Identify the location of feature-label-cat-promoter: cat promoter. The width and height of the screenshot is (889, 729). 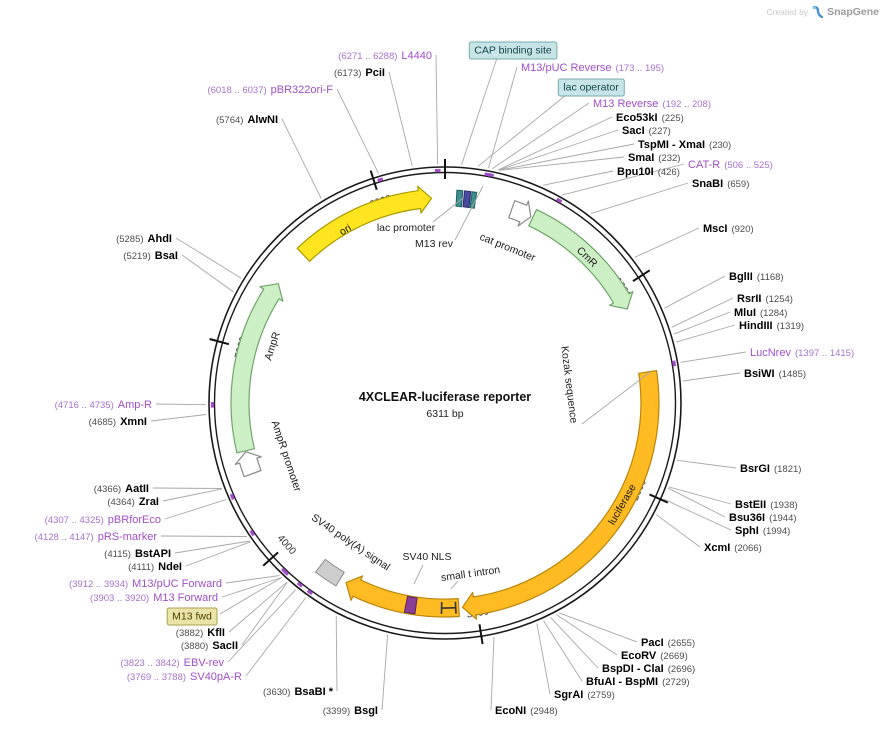
(508, 247).